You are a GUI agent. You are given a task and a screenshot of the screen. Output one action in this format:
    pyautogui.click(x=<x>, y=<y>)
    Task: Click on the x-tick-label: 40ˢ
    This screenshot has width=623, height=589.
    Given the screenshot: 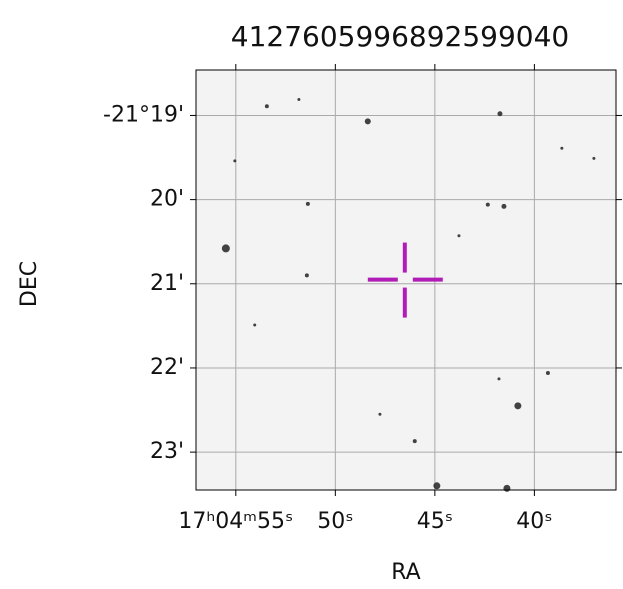 What is the action you would take?
    pyautogui.click(x=534, y=521)
    